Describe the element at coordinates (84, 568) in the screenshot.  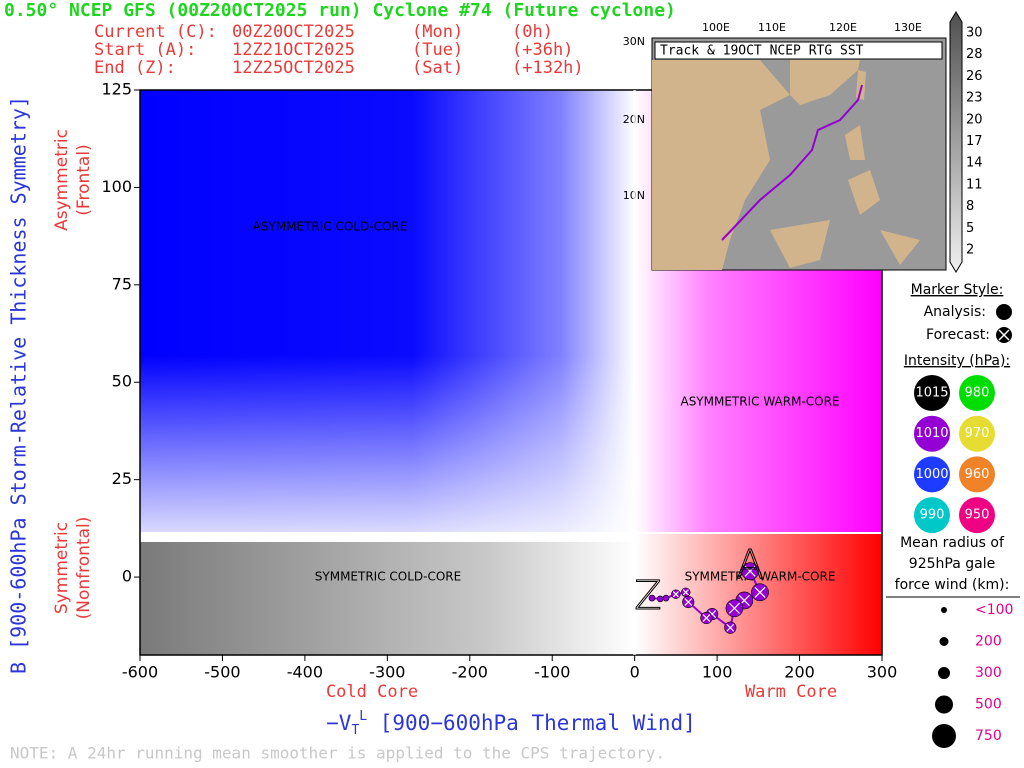
I see `y-side-label: (Nonfrontal)` at that location.